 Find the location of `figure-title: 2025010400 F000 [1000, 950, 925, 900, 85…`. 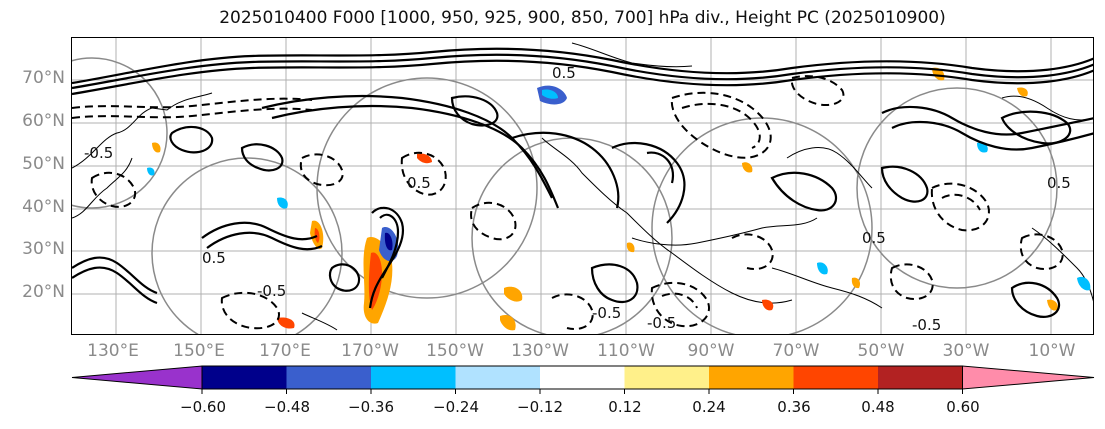

figure-title: 2025010400 F000 [1000, 950, 925, 900, 85… is located at coordinates (582, 18).